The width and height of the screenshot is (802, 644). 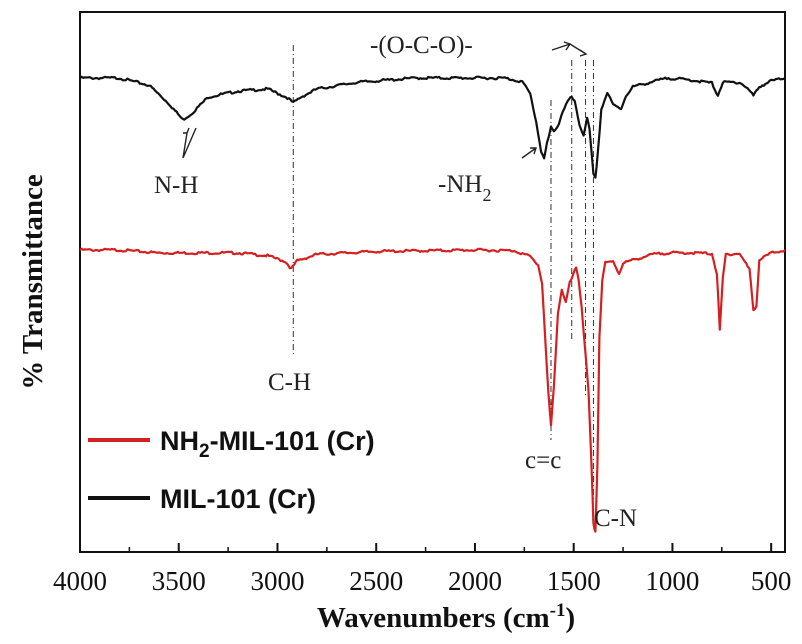 What do you see at coordinates (672, 581) in the screenshot?
I see `x-tick-label-1000: 1000` at bounding box center [672, 581].